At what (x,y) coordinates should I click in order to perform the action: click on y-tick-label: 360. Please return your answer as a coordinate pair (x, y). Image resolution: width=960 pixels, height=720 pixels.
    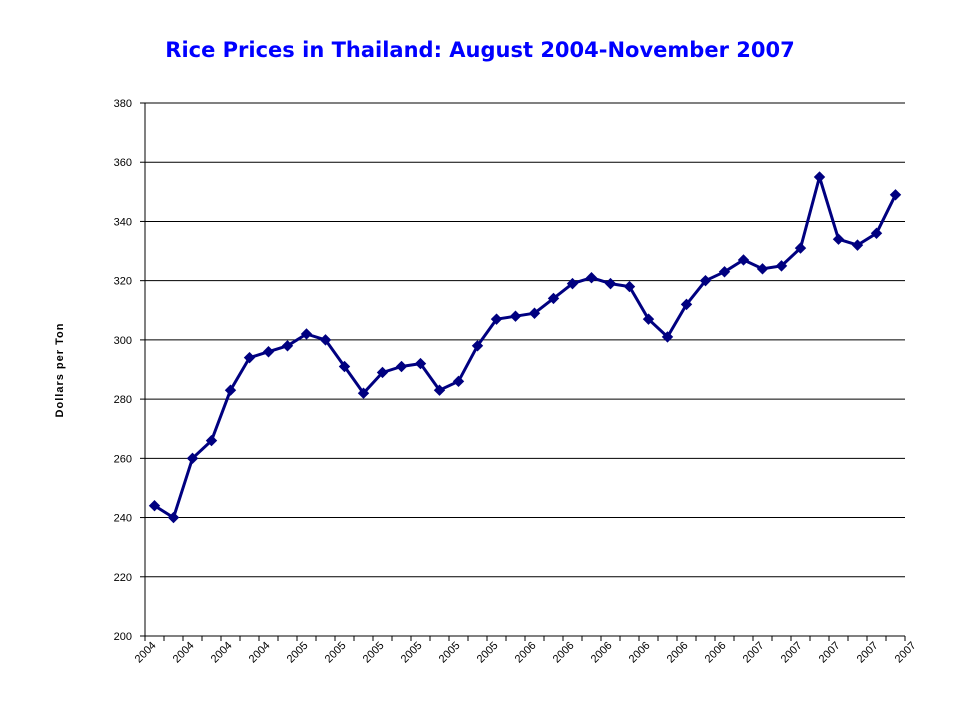
    Looking at the image, I should click on (123, 163).